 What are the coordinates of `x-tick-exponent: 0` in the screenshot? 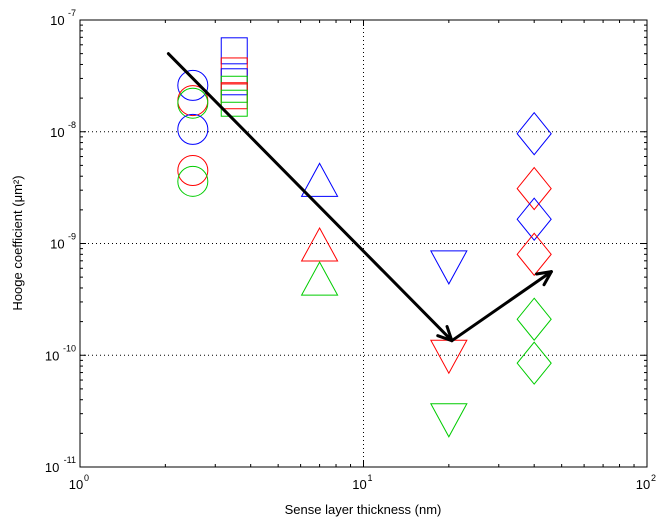 It's located at (86, 478).